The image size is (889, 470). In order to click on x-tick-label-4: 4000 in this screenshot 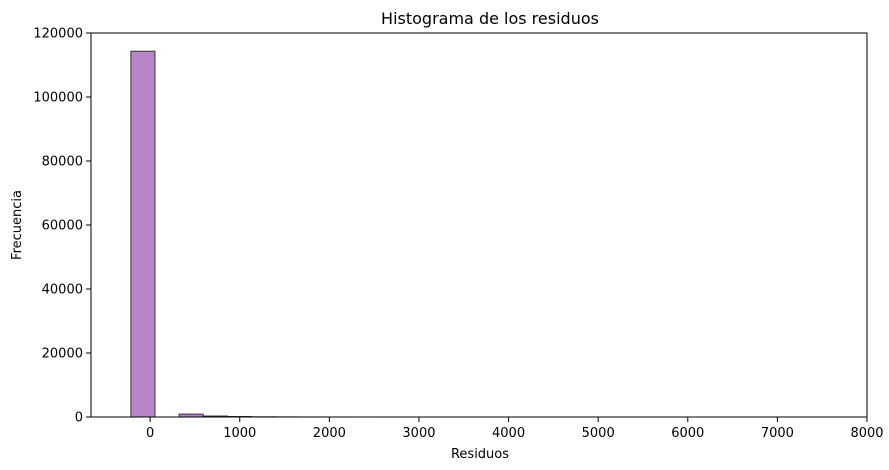, I will do `click(508, 433)`.